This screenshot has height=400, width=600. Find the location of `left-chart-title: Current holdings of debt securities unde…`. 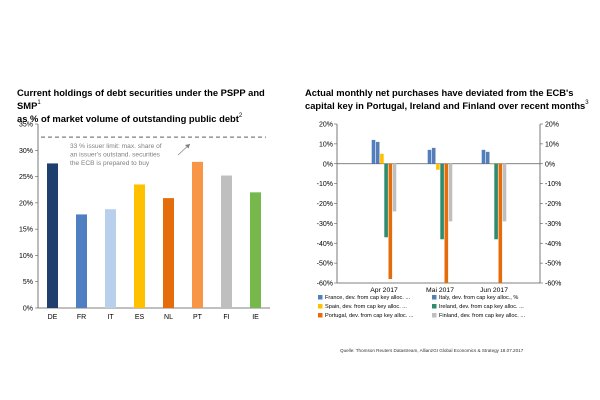

left-chart-title: Current holdings of debt securities unde… is located at coordinates (141, 105).